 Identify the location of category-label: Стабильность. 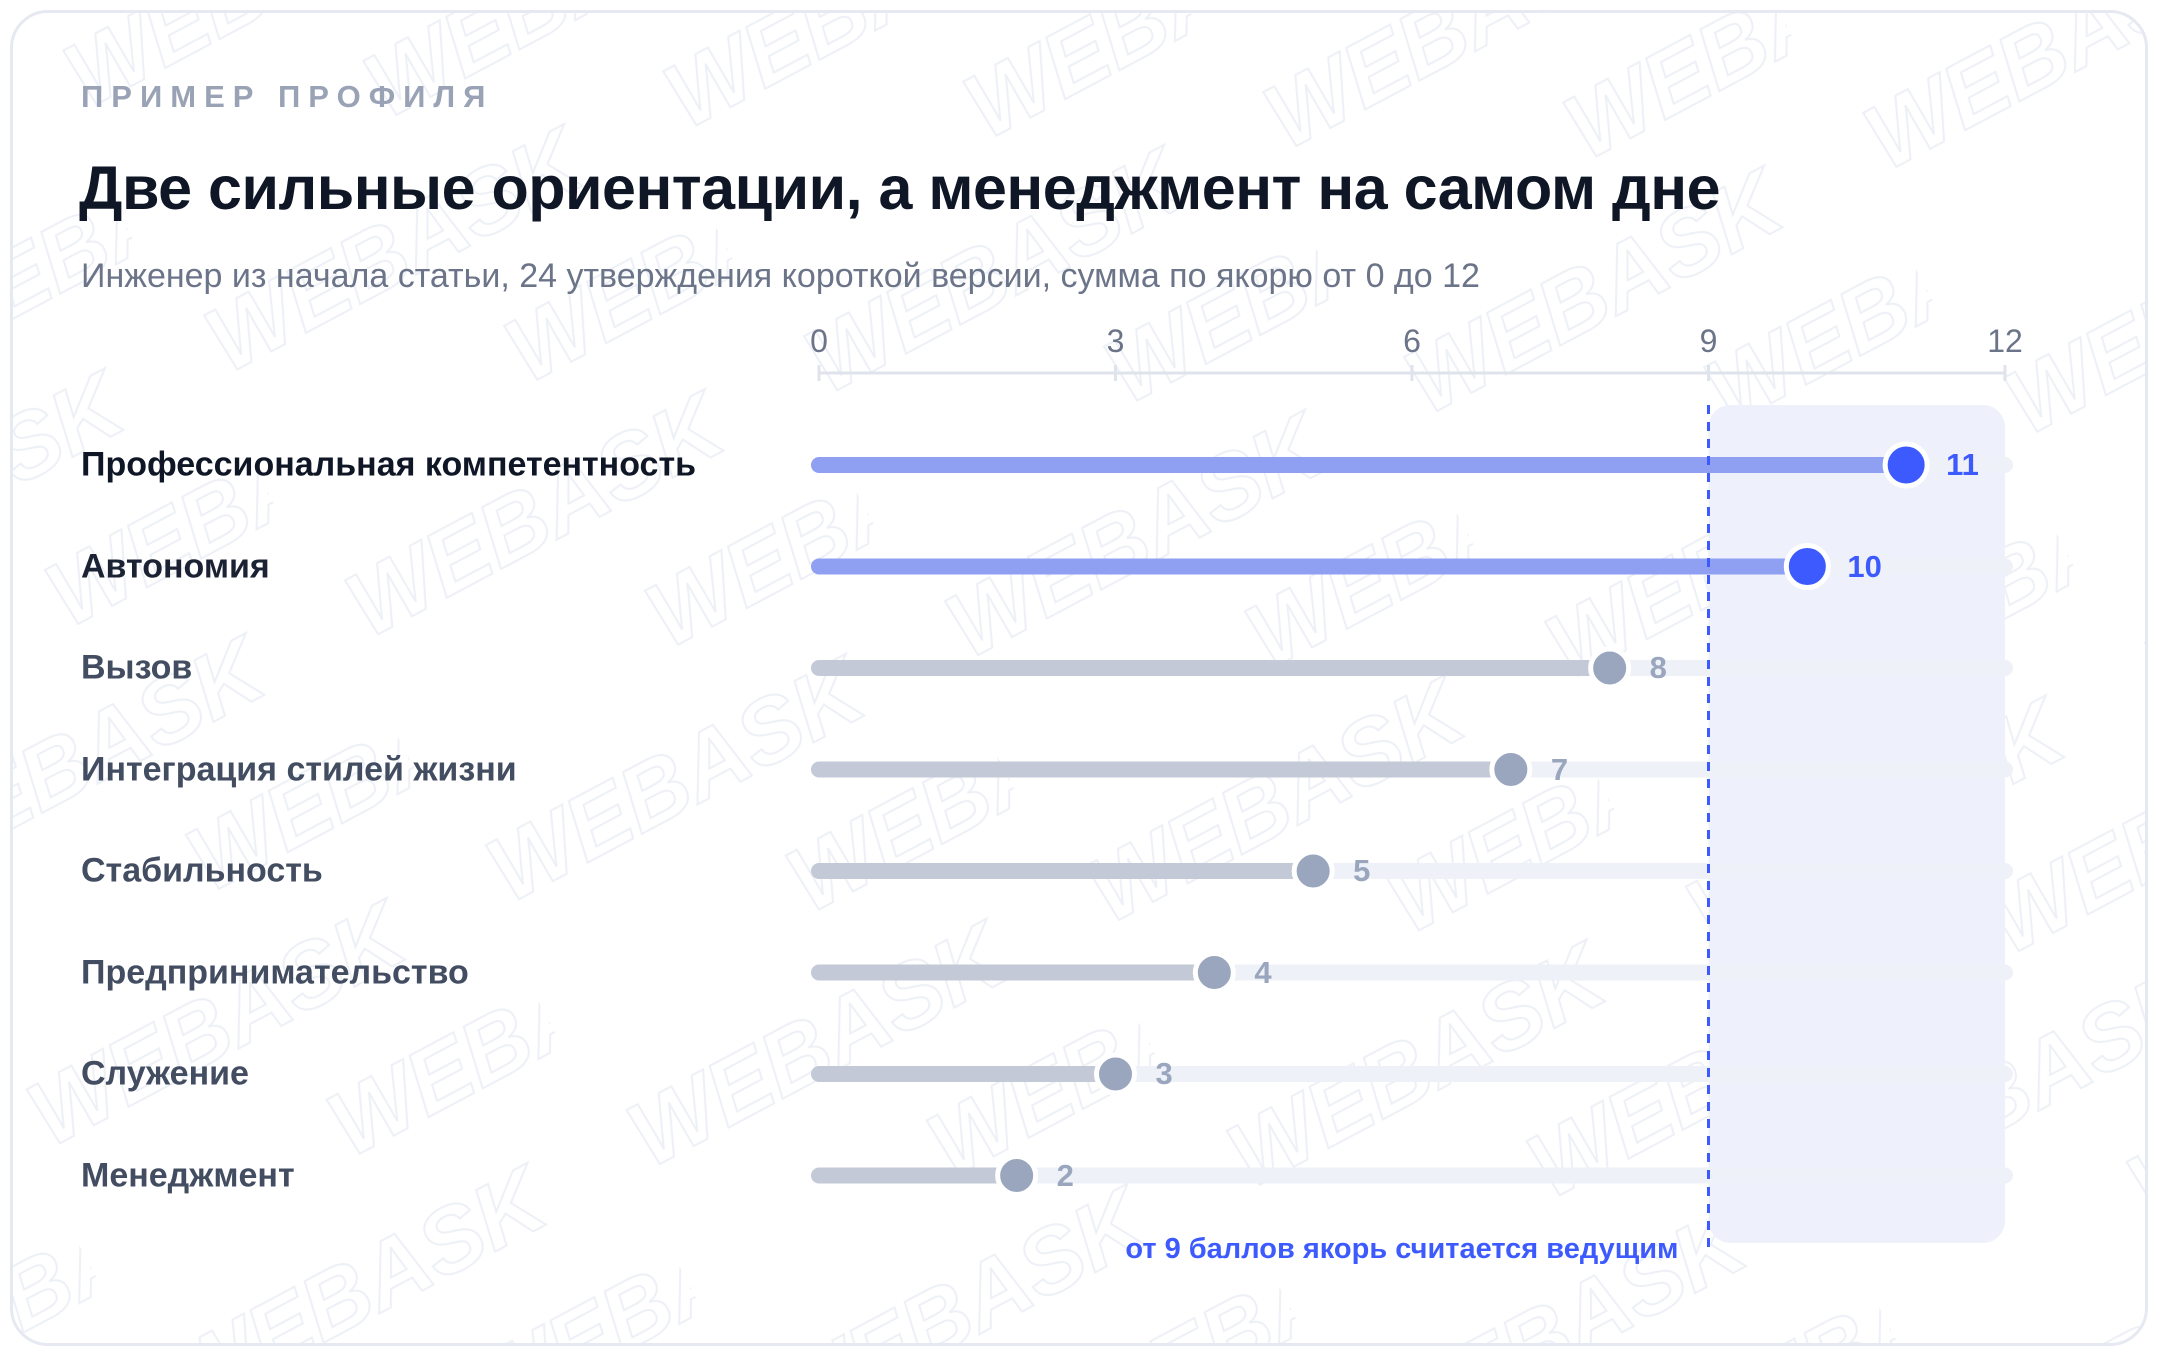
(202, 870).